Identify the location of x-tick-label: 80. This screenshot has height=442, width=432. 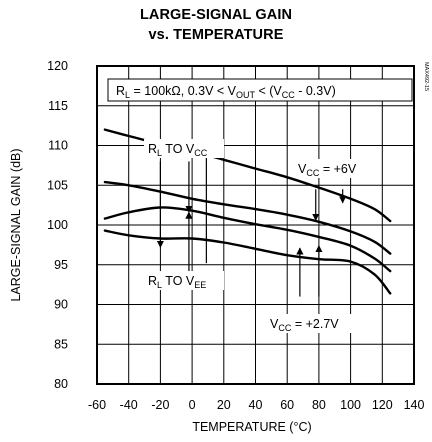
(319, 405).